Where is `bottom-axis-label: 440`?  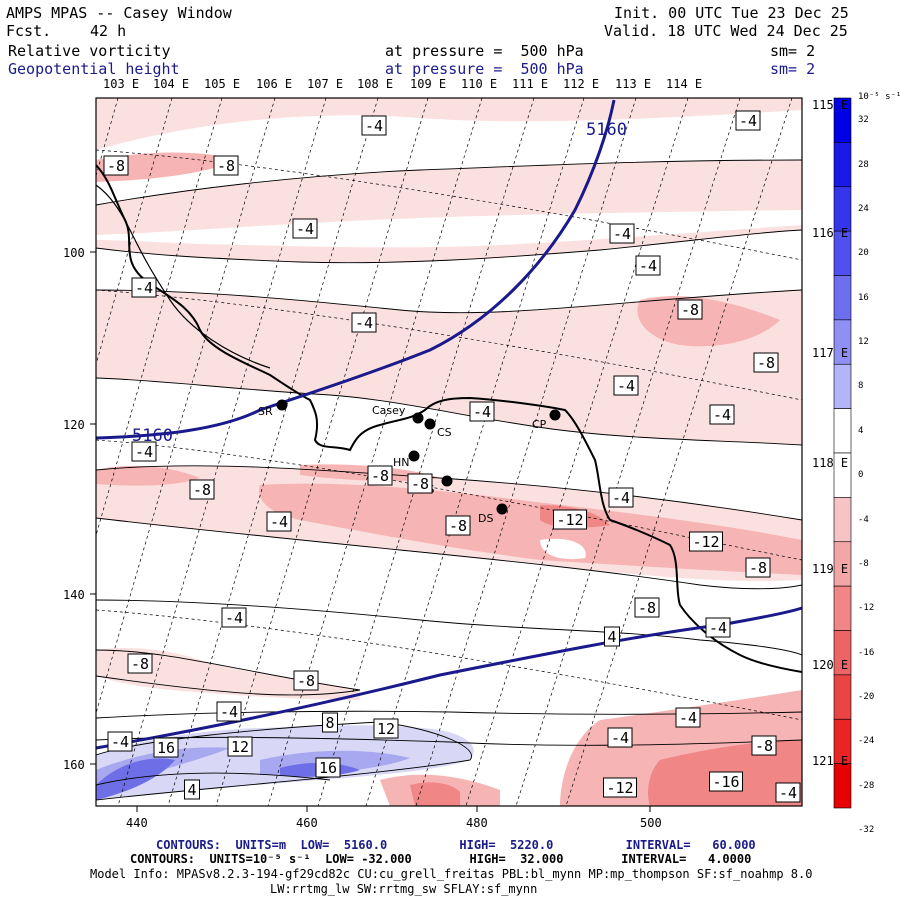
bottom-axis-label: 440 is located at coordinates (137, 823).